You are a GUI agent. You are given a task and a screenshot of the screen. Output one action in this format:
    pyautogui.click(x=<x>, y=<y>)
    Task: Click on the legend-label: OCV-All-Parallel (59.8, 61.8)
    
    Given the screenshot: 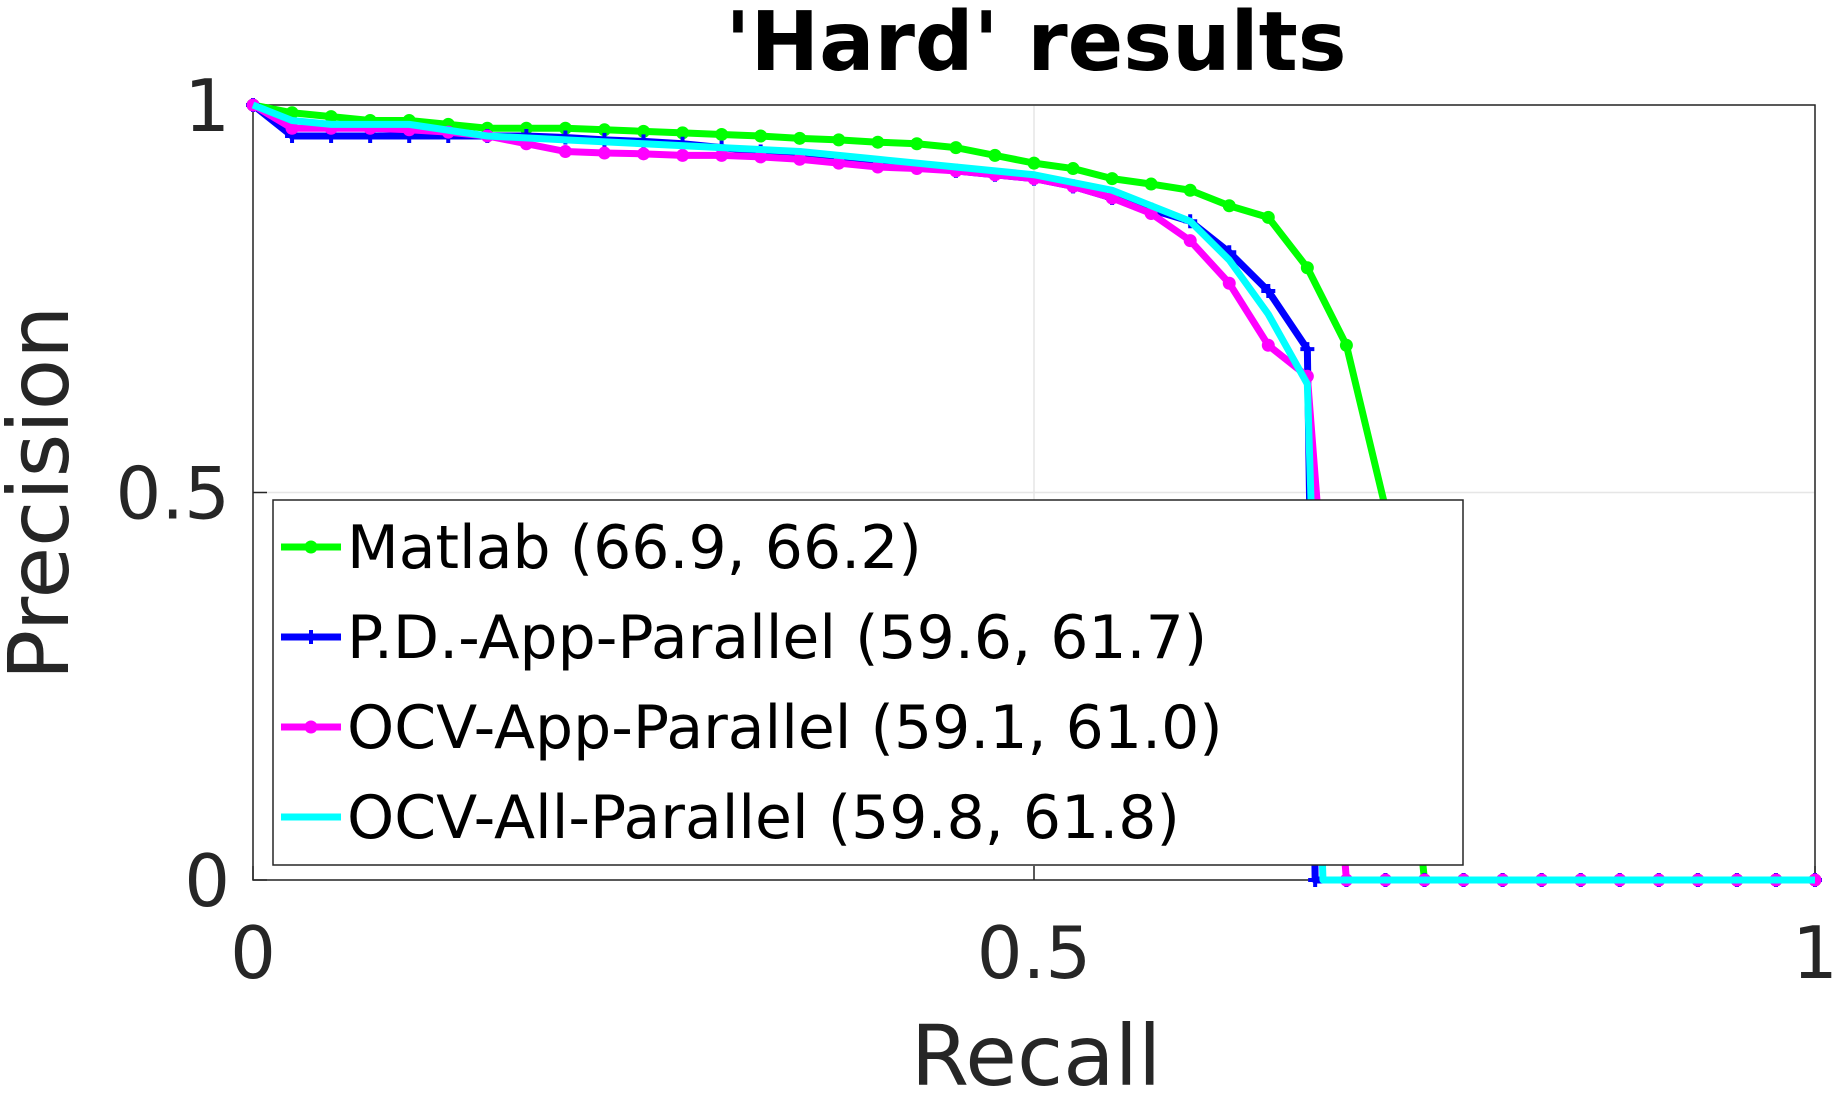 What is the action you would take?
    pyautogui.click(x=763, y=818)
    